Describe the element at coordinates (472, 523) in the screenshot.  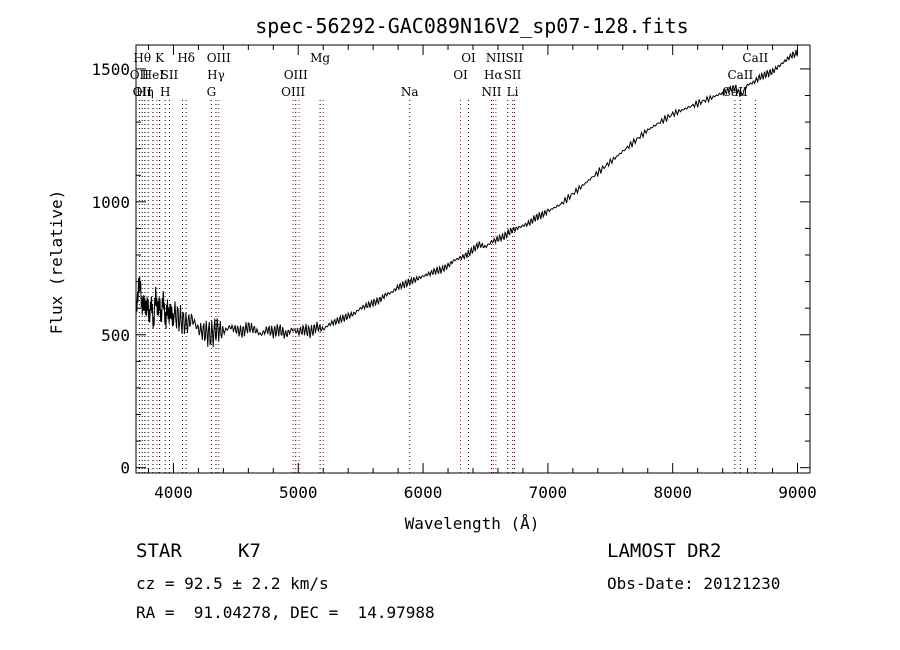
I see `x-axis-label: Wavelength (Å)` at that location.